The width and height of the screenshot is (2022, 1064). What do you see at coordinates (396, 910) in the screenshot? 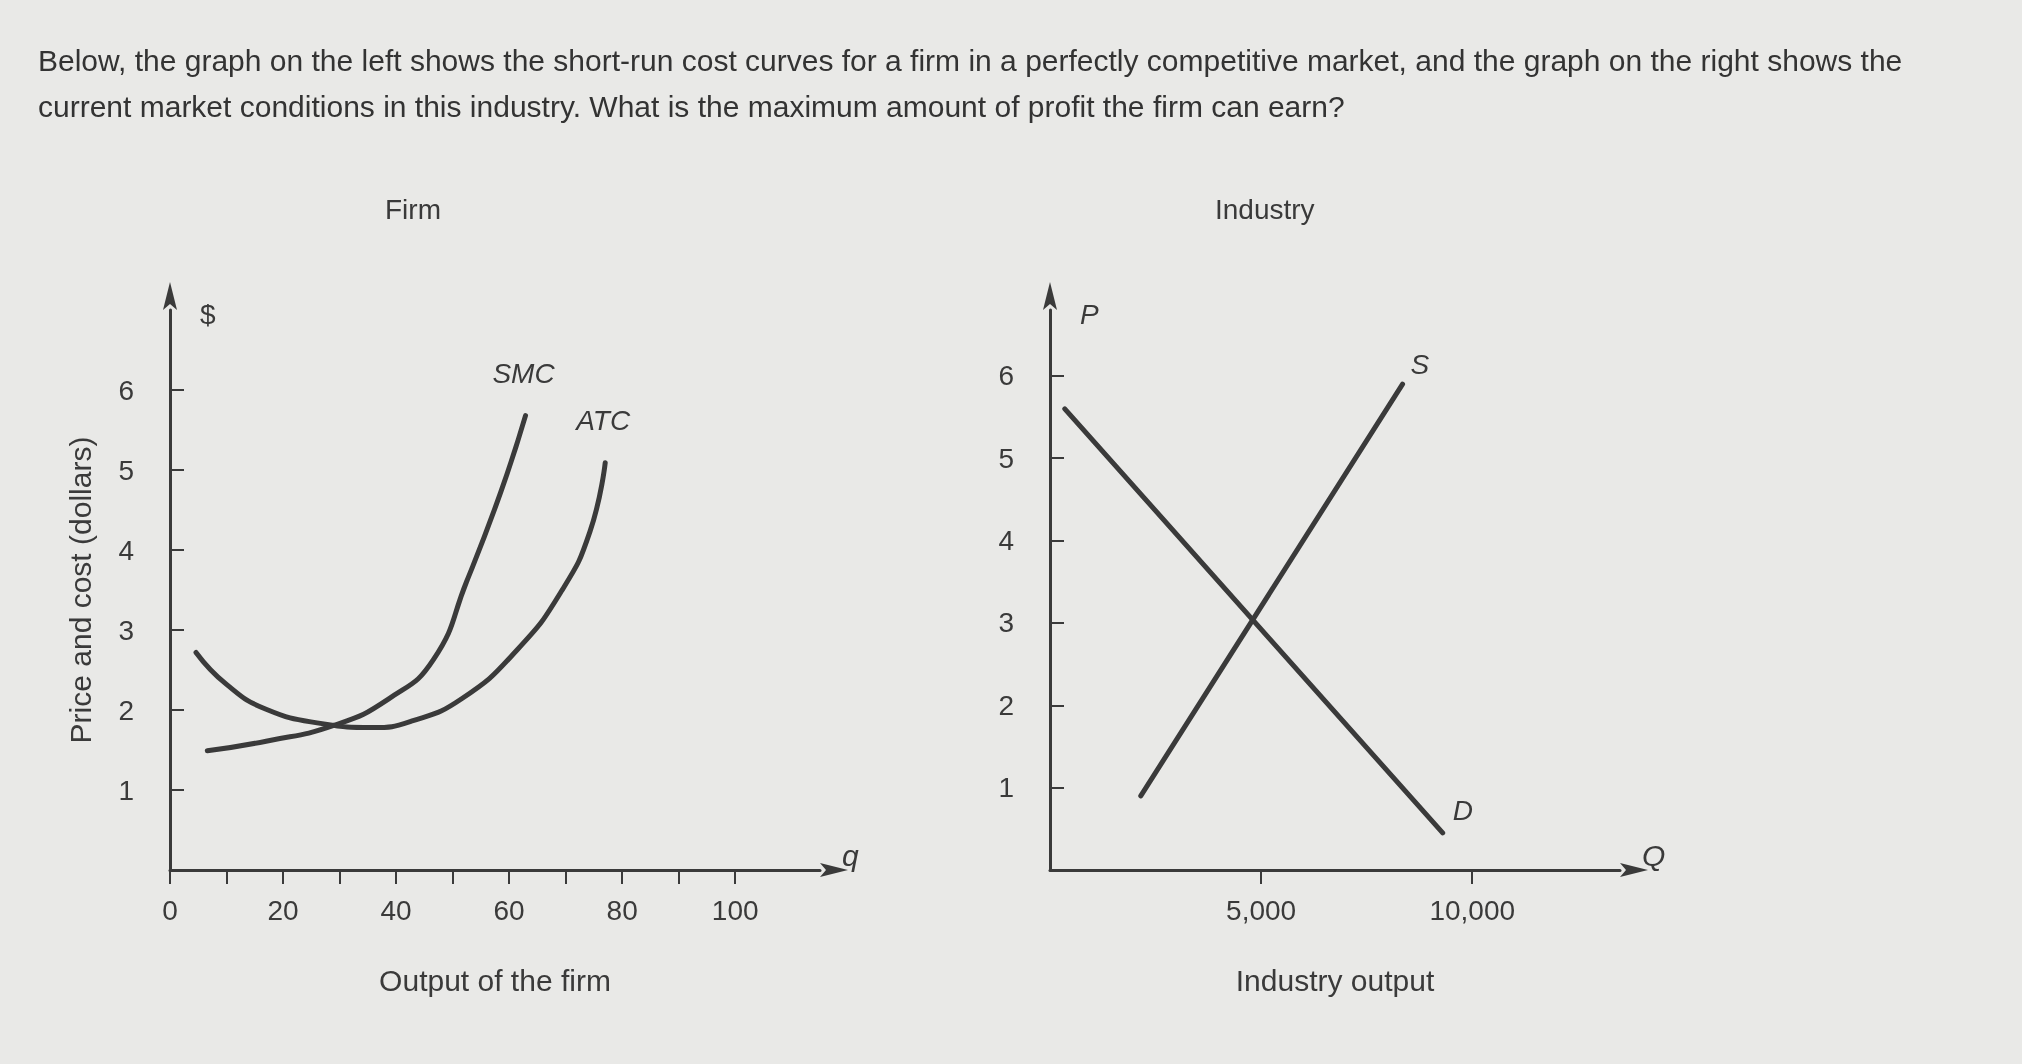
I see `x-tick-label: 40` at bounding box center [396, 910].